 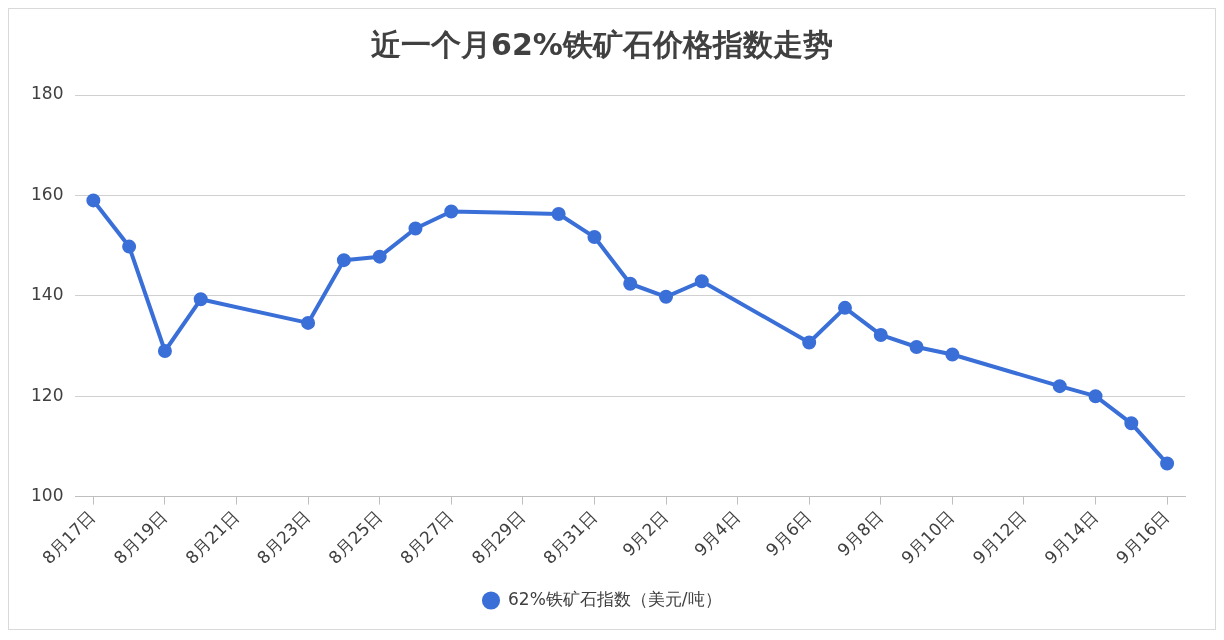 I want to click on x-tick-label: 9月12日, so click(x=999, y=537).